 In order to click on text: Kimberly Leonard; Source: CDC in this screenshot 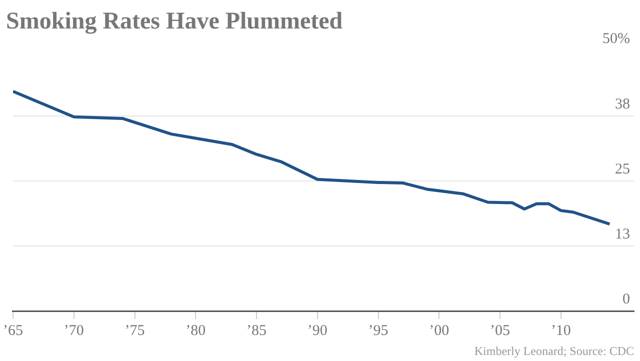, I will do `click(554, 351)`.